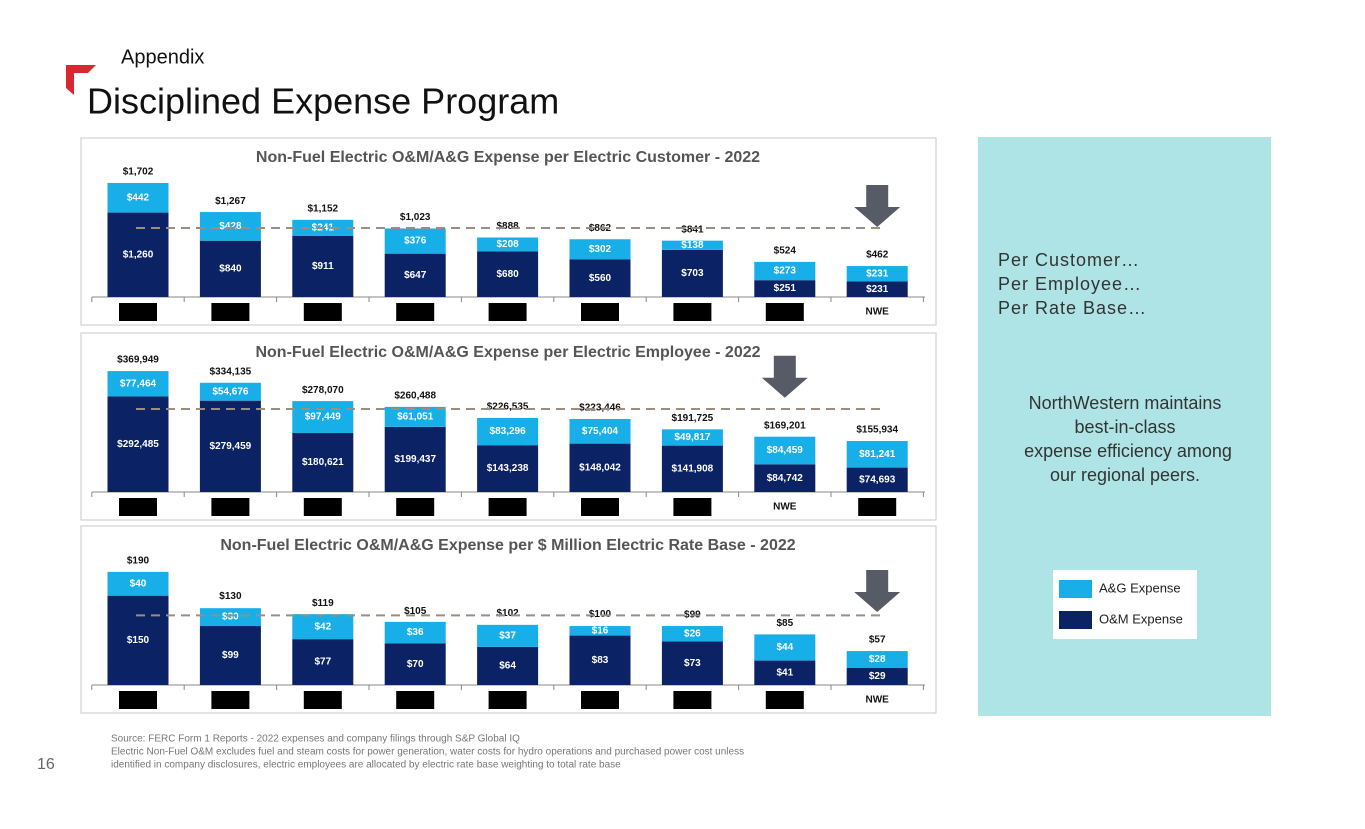  I want to click on total-label: $1,267, so click(230, 201).